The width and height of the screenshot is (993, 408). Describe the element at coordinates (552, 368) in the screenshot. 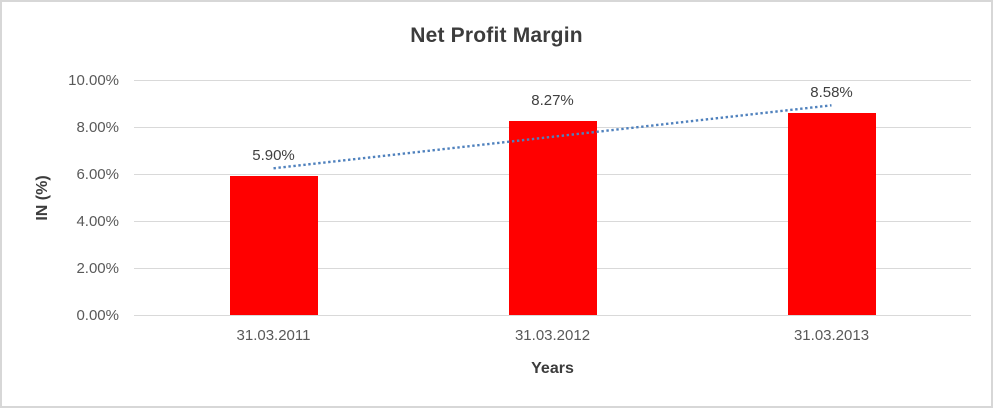

I see `x-axis-title: Years` at that location.